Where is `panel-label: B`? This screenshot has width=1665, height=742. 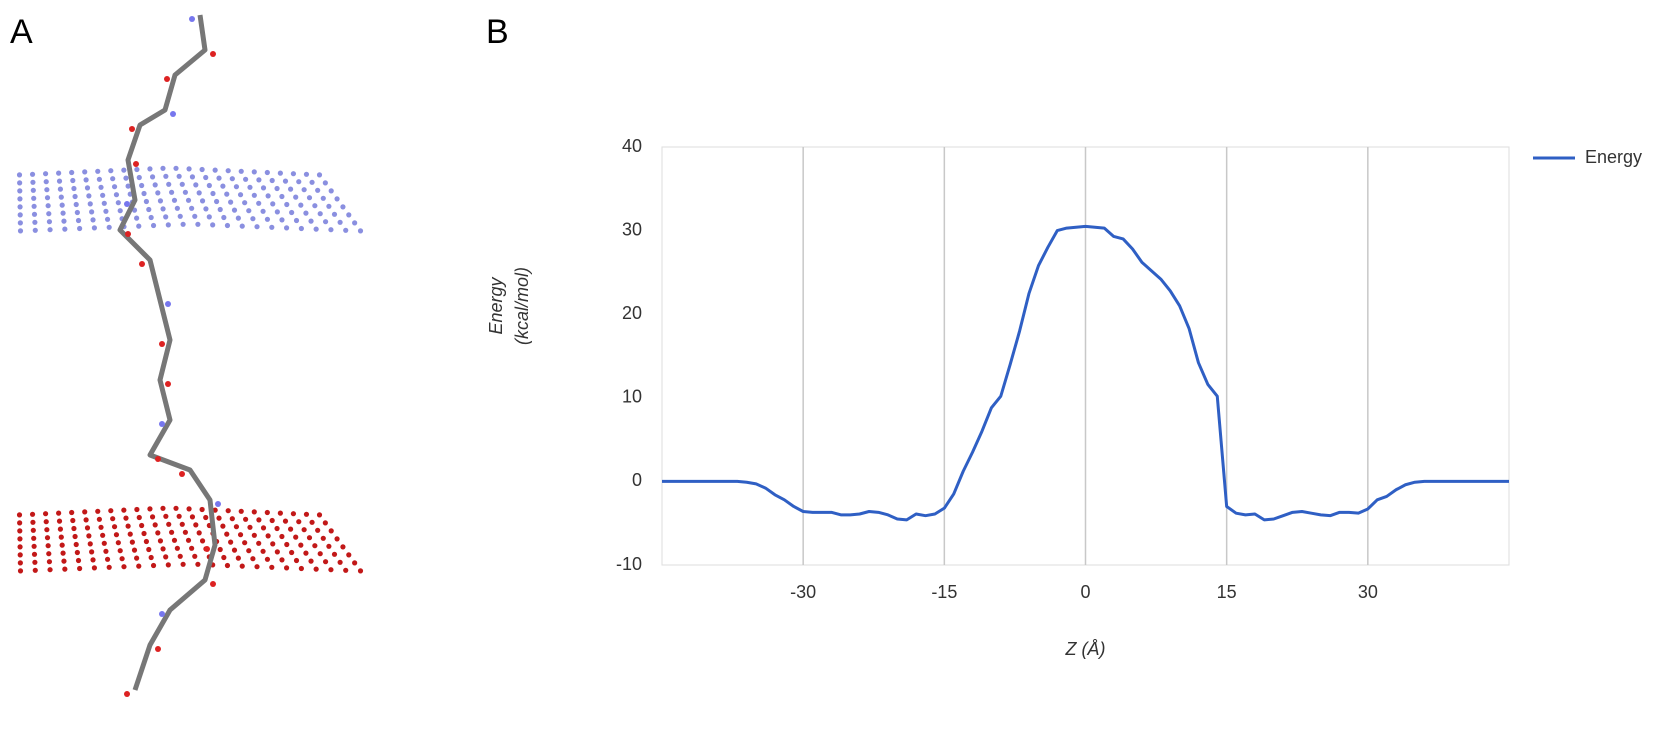 panel-label: B is located at coordinates (497, 32).